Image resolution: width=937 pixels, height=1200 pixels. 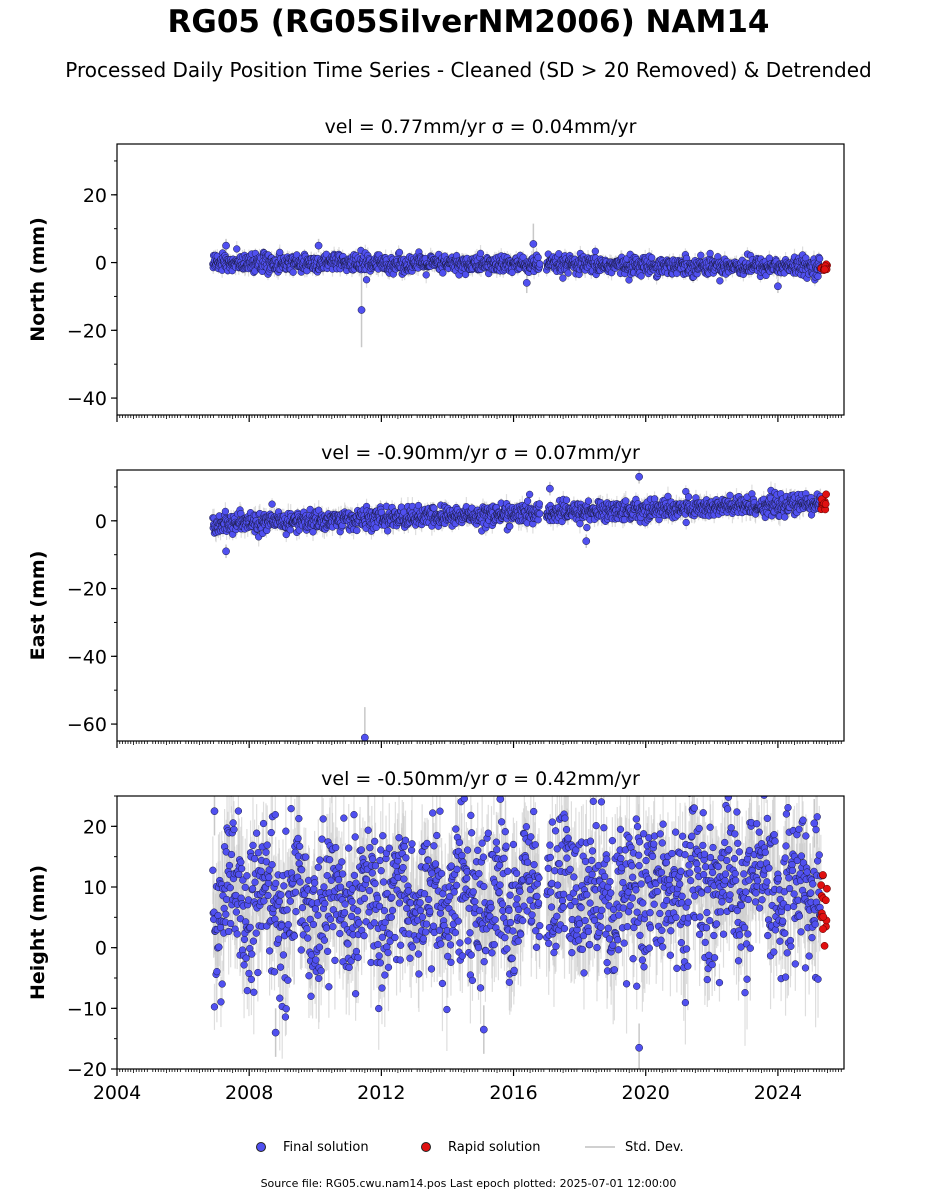 I want to click on y-axis-label: North (mm), so click(x=38, y=279).